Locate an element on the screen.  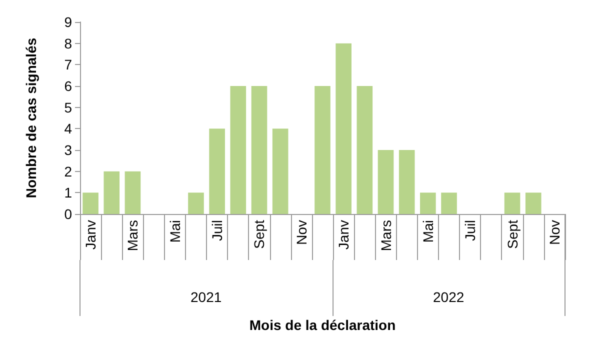
y-tick-label: 2 is located at coordinates (68, 171).